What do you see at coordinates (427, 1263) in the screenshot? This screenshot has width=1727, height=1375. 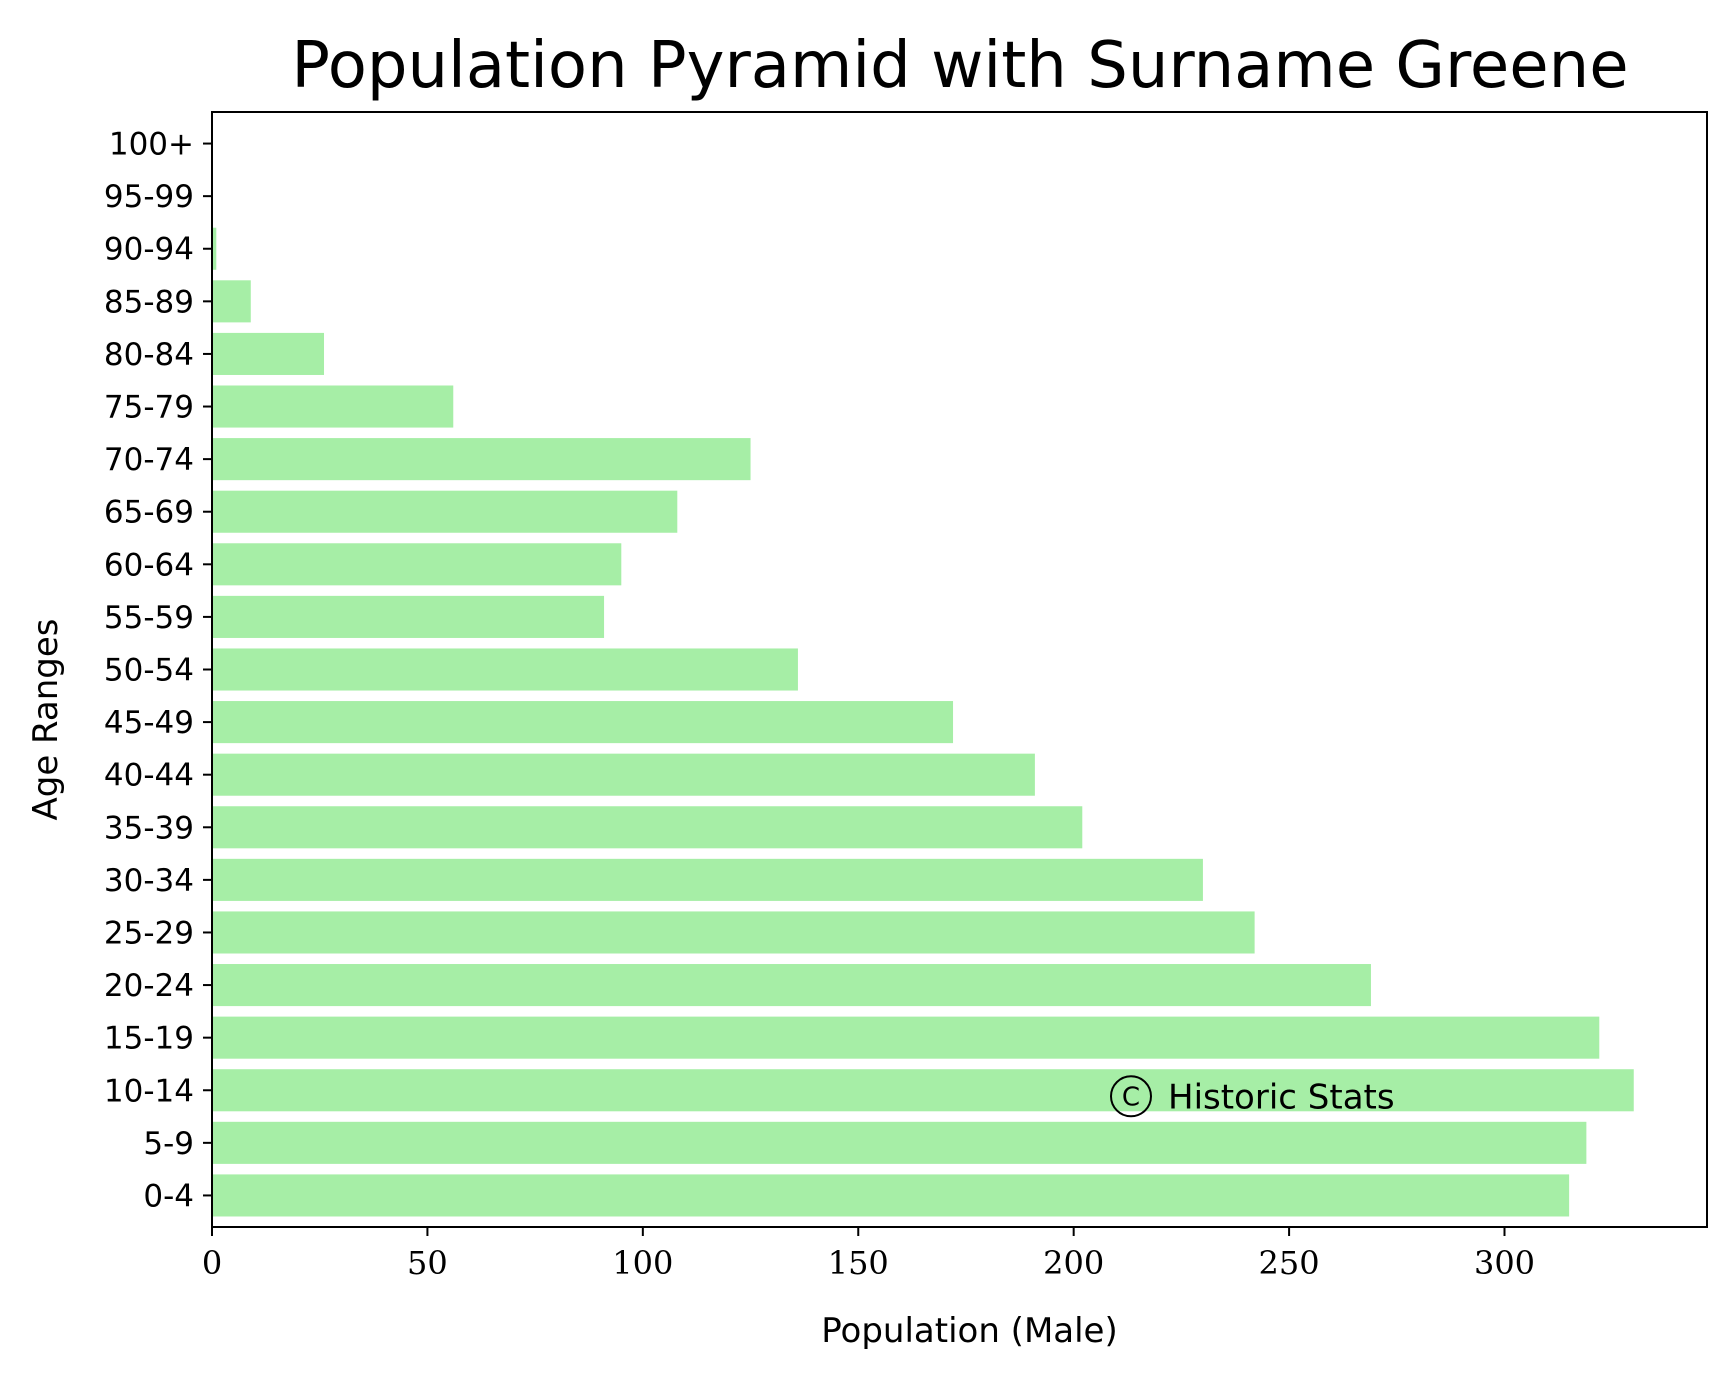 I see `x-tick-label: 50` at bounding box center [427, 1263].